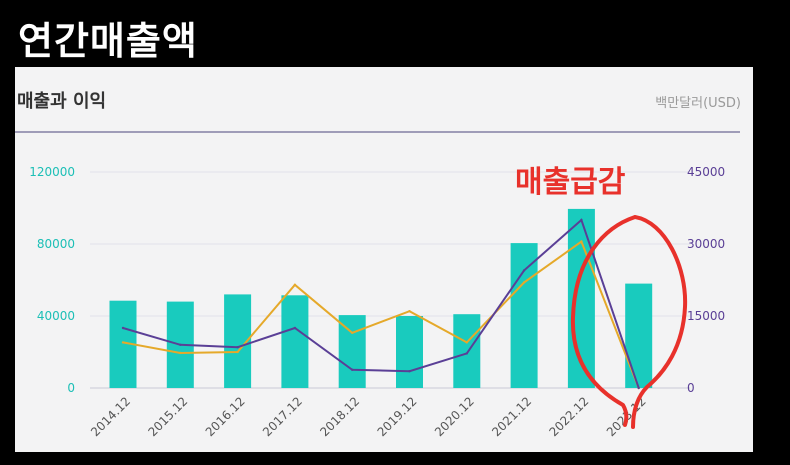 The image size is (790, 465). Describe the element at coordinates (570, 182) in the screenshot. I see `annotation-text: 매출급감` at that location.